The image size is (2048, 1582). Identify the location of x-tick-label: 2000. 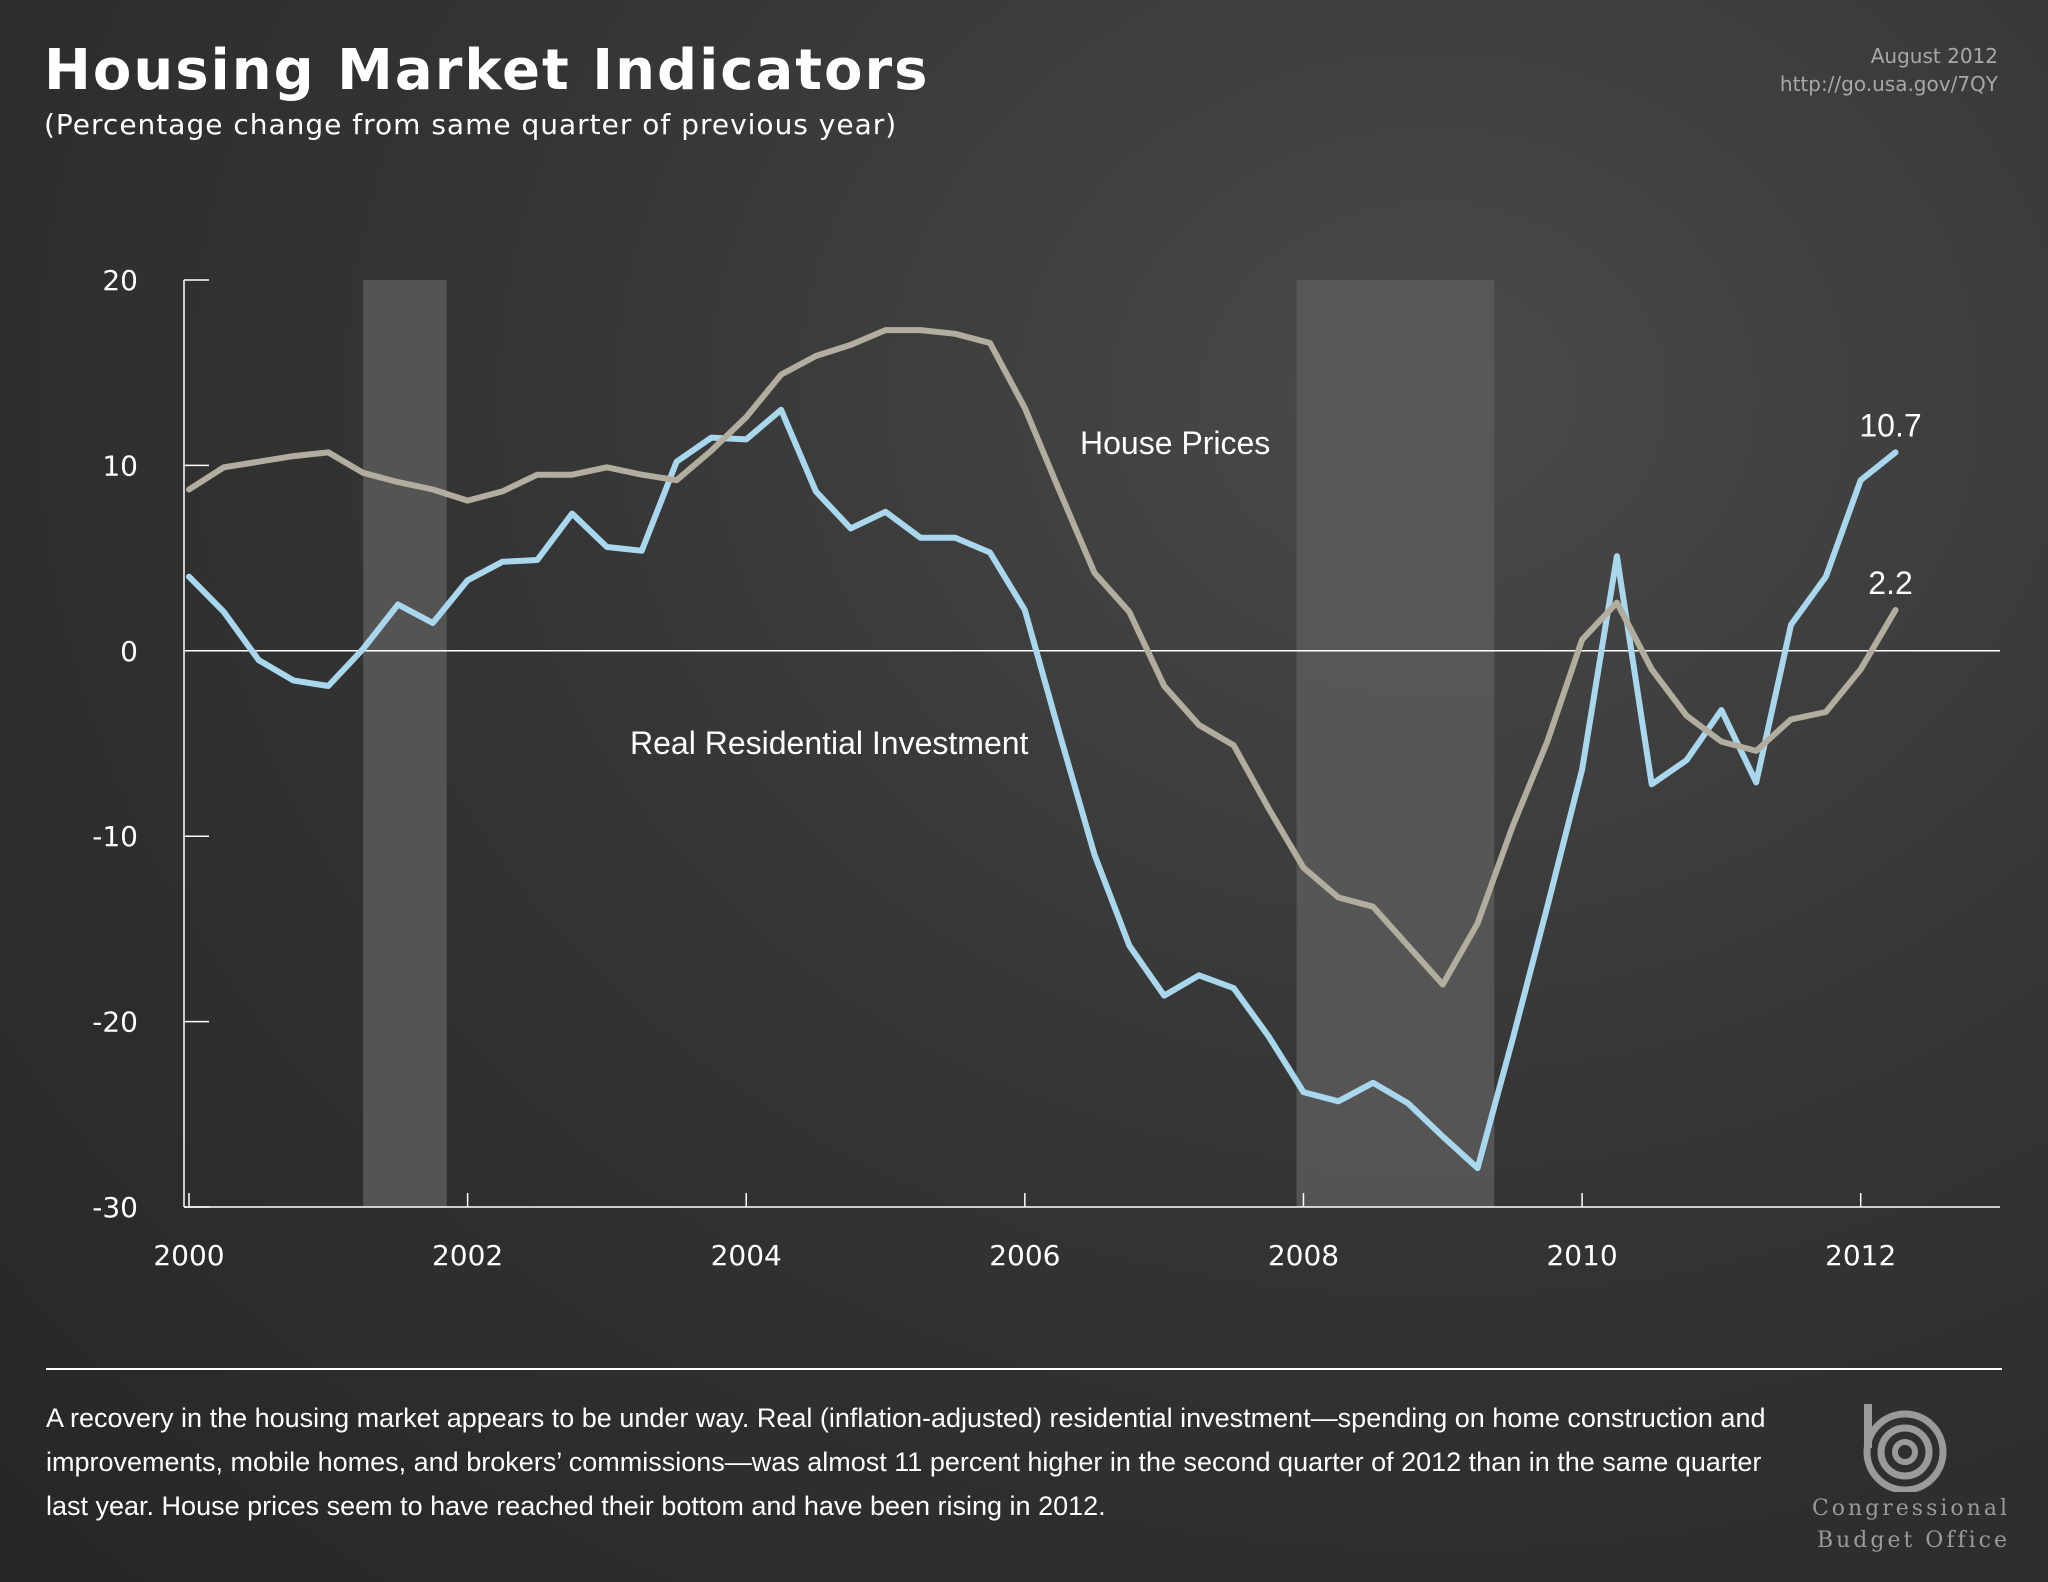
(188, 1255).